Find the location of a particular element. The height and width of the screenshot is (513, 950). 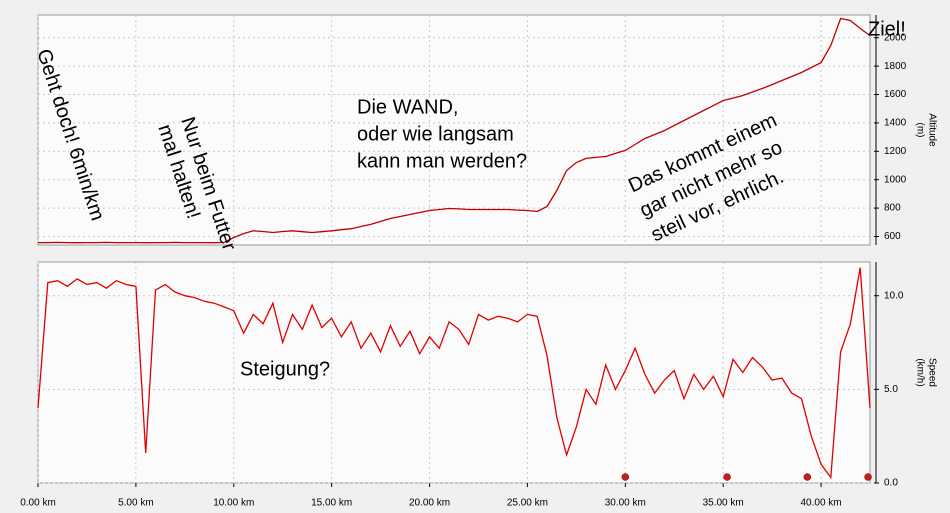

y-tick-label: 1200 is located at coordinates (895, 151).